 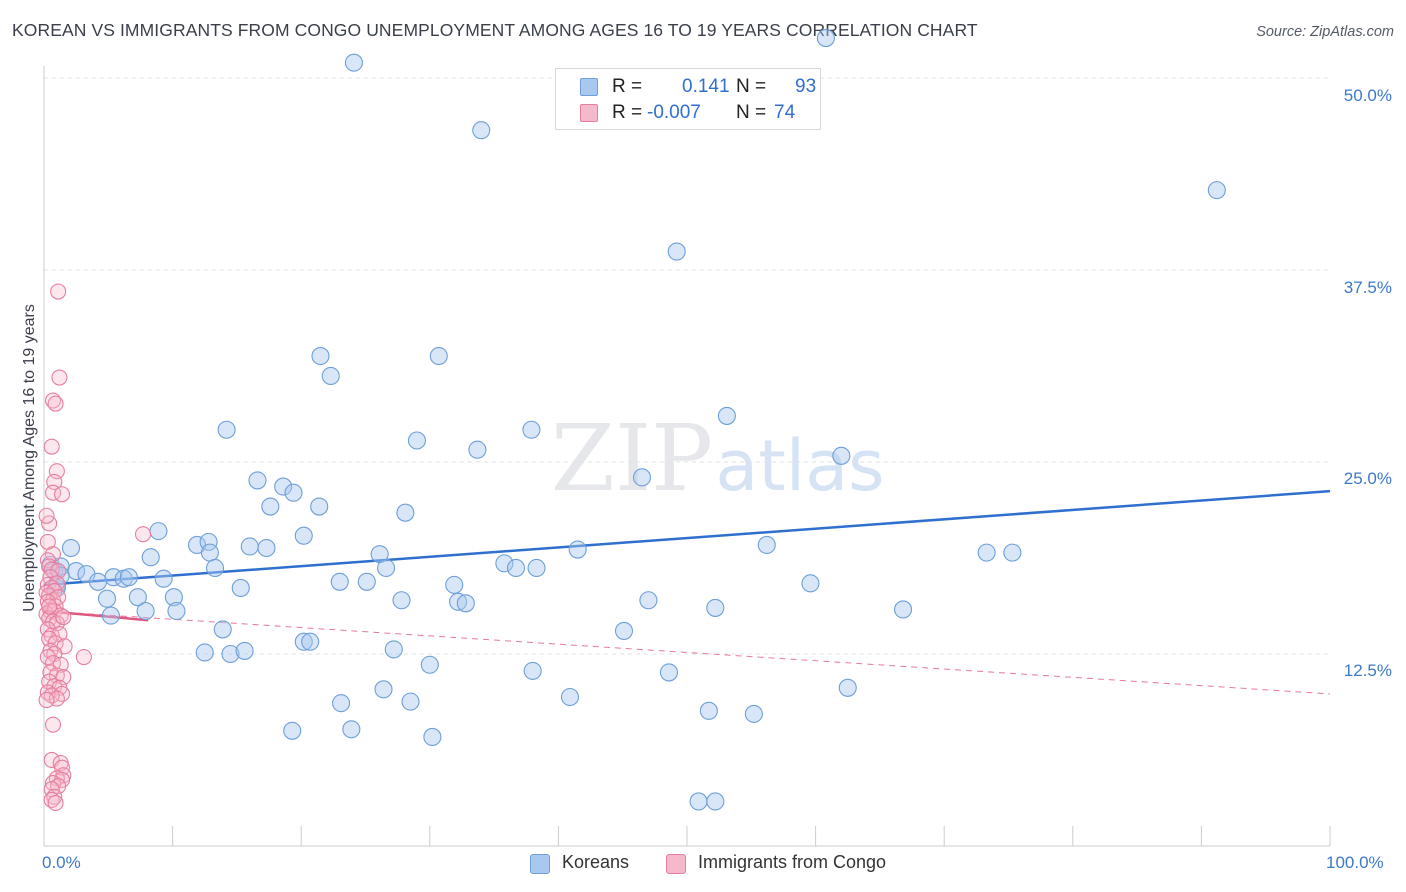 I want to click on zipatlas-watermark: ZIP atlas, so click(x=718, y=458).